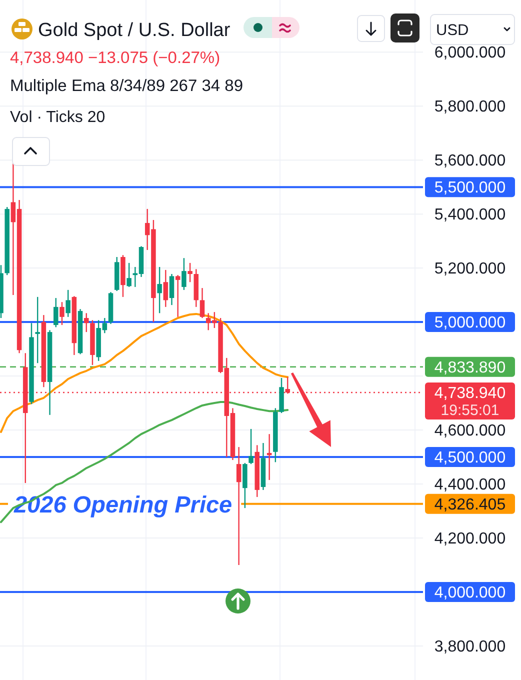 Image resolution: width=521 pixels, height=680 pixels. What do you see at coordinates (470, 269) in the screenshot?
I see `y-tick-label: 5,200.000` at bounding box center [470, 269].